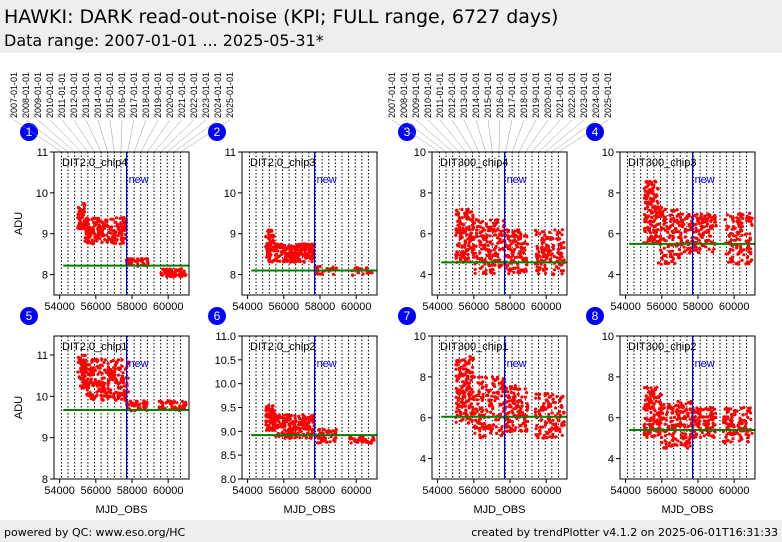 This screenshot has width=782, height=542. I want to click on year-label: 2021-01-01, so click(182, 95).